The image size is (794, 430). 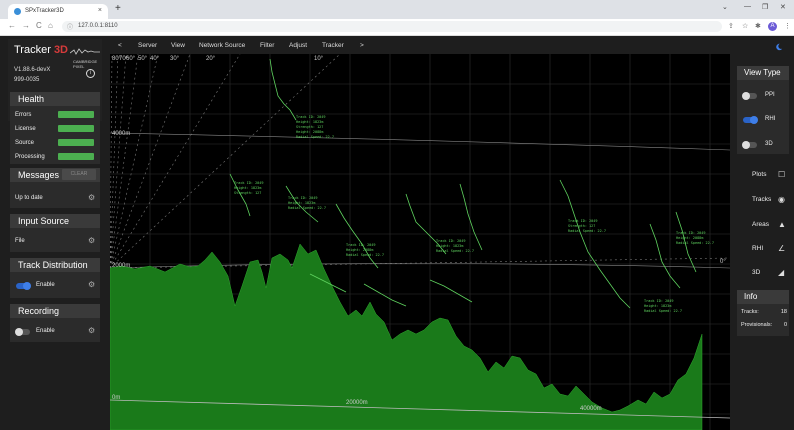 What do you see at coordinates (30, 157) in the screenshot?
I see `health-processing-label: Processing` at bounding box center [30, 157].